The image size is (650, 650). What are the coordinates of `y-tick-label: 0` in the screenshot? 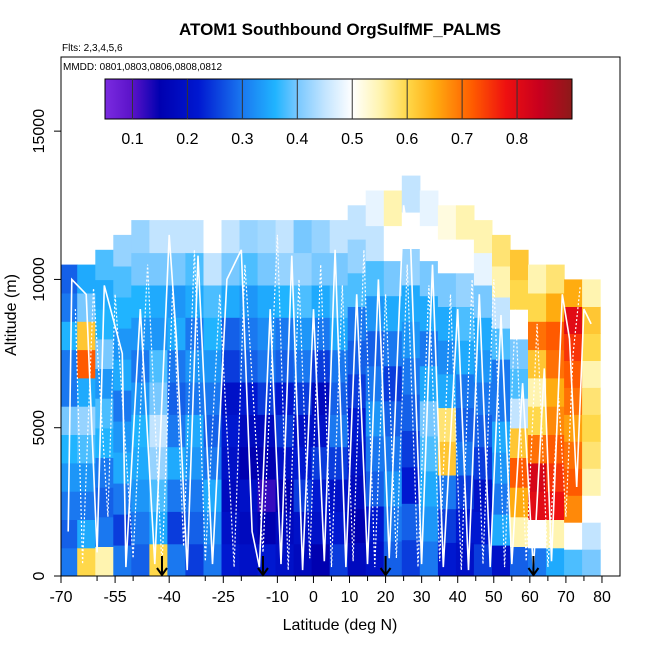 It's located at (39, 575).